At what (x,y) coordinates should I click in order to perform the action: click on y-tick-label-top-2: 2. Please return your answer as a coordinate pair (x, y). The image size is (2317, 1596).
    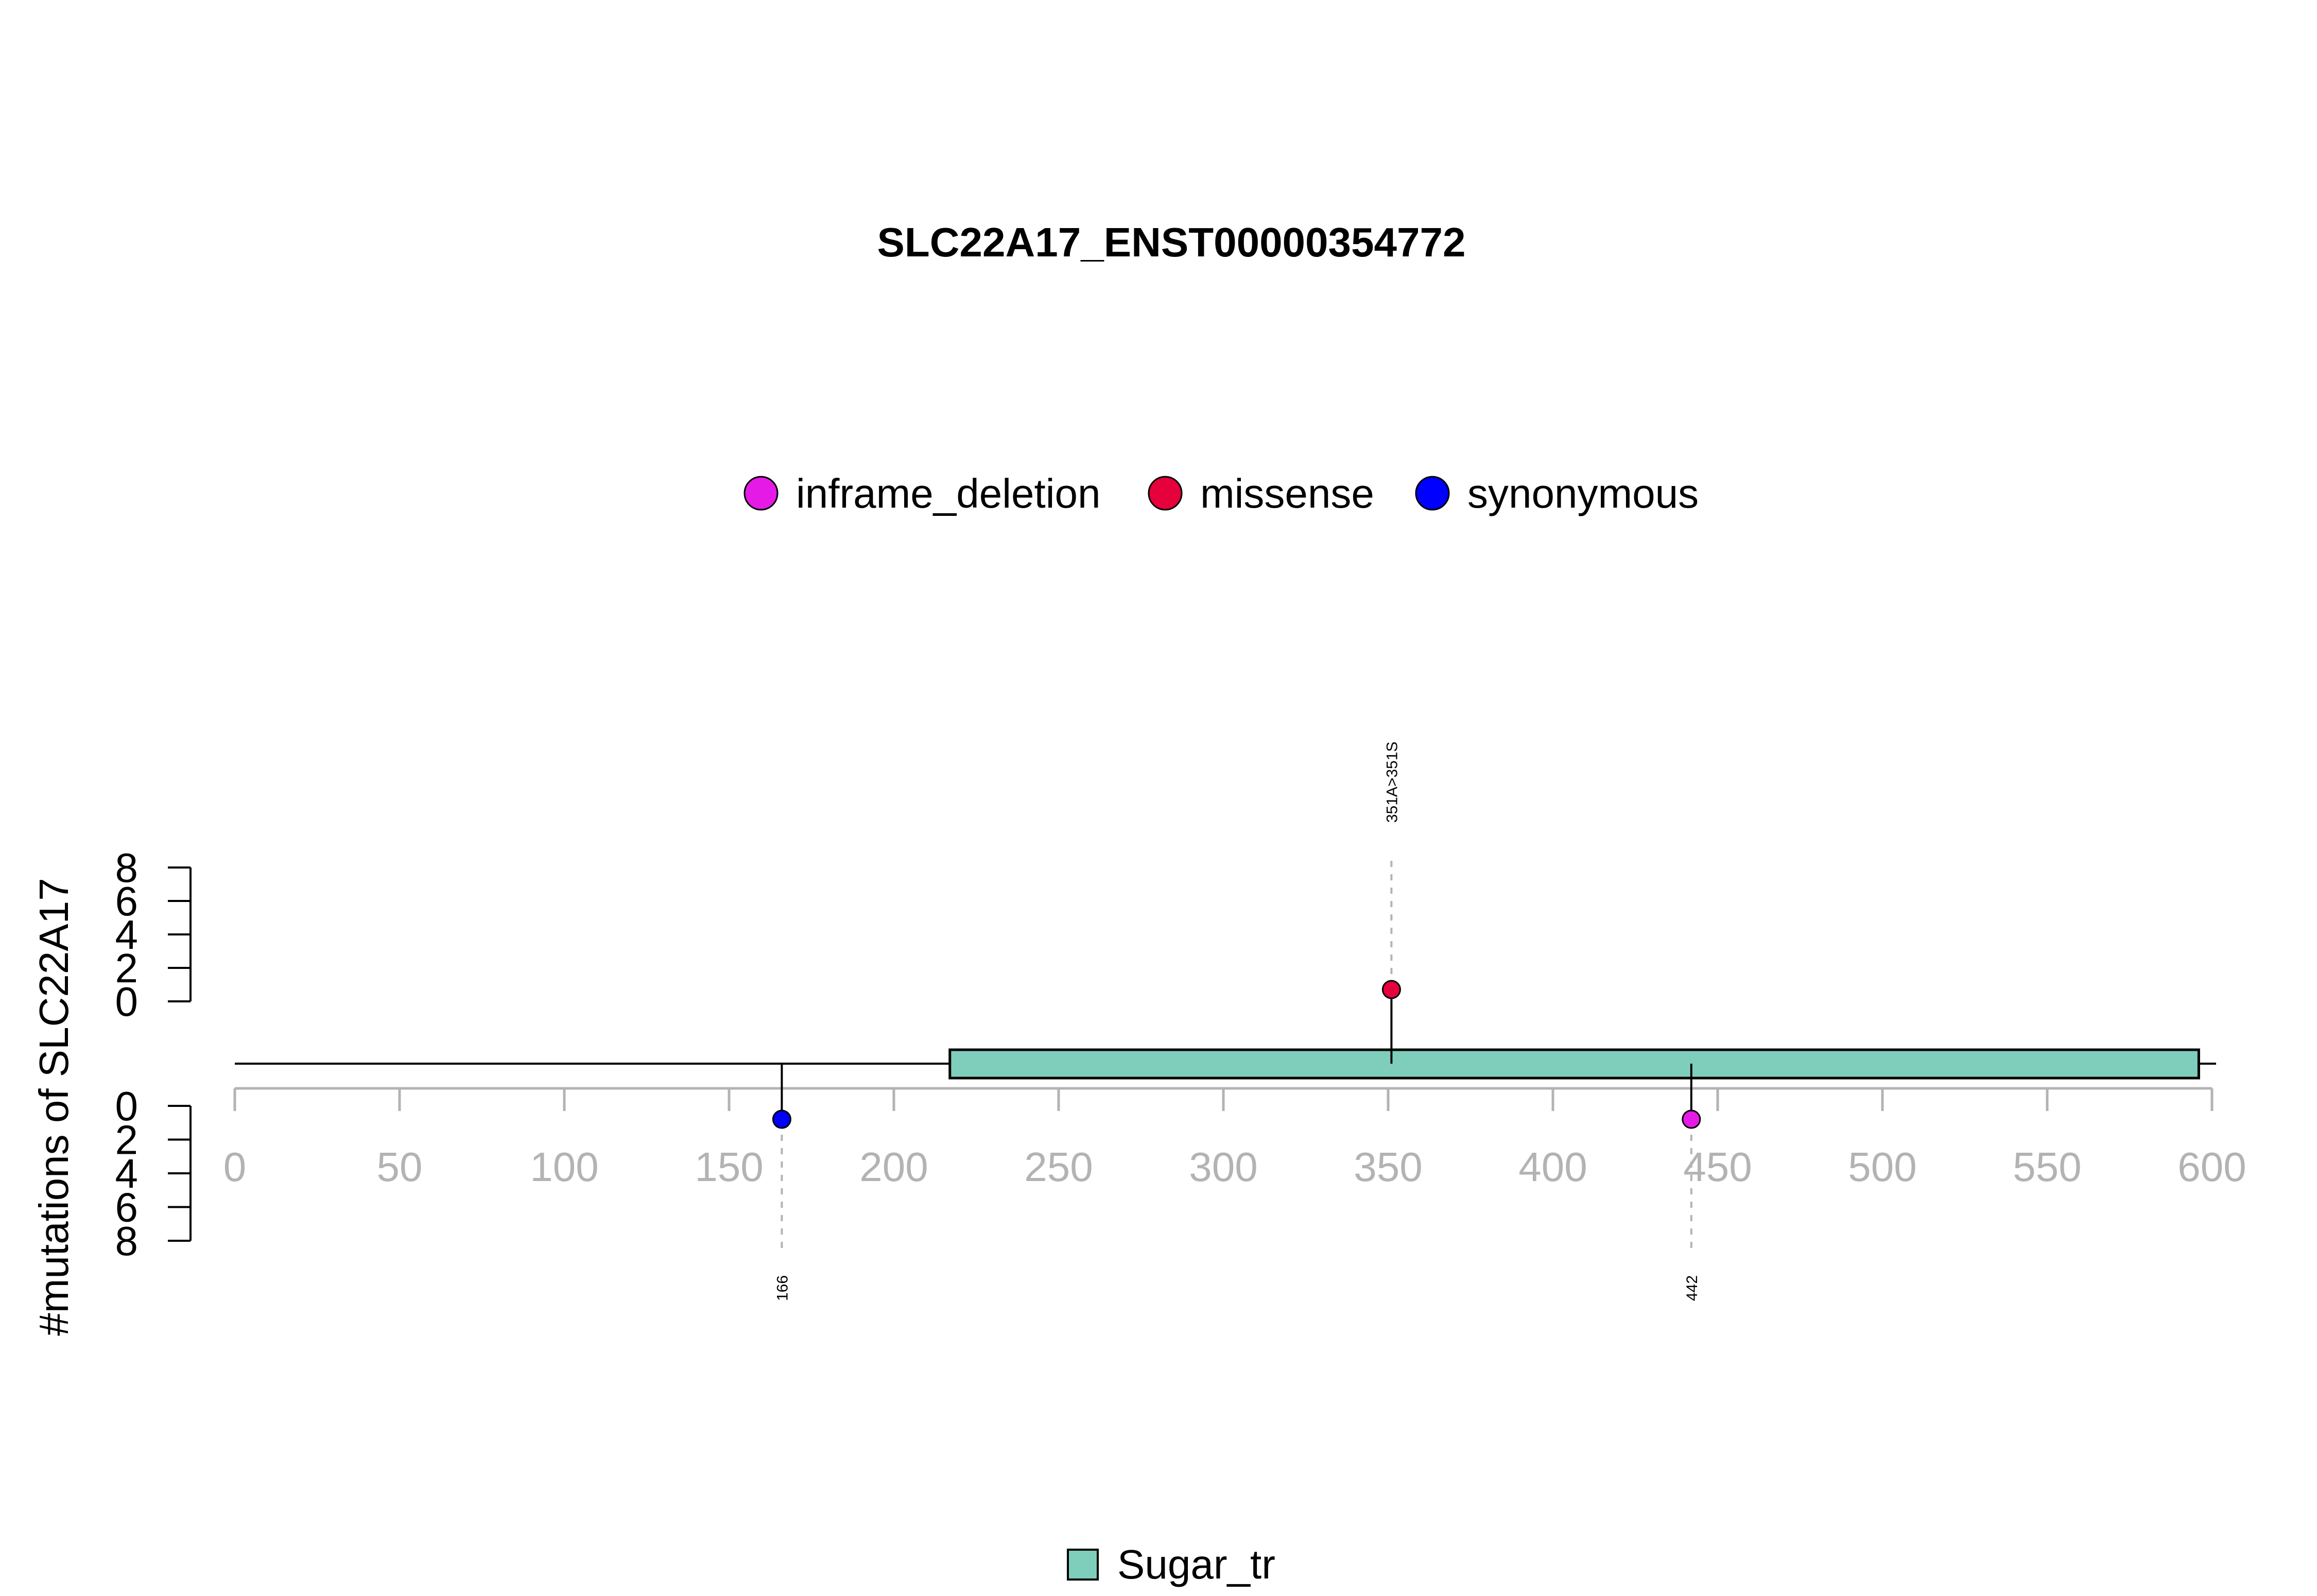
    Looking at the image, I should click on (127, 968).